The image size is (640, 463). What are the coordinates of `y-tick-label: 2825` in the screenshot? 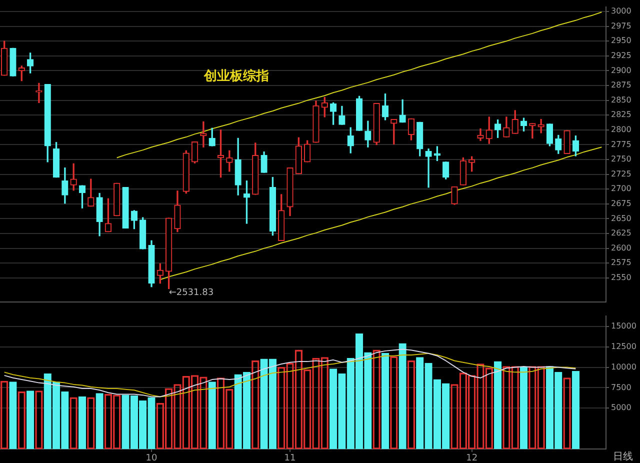 It's located at (621, 115).